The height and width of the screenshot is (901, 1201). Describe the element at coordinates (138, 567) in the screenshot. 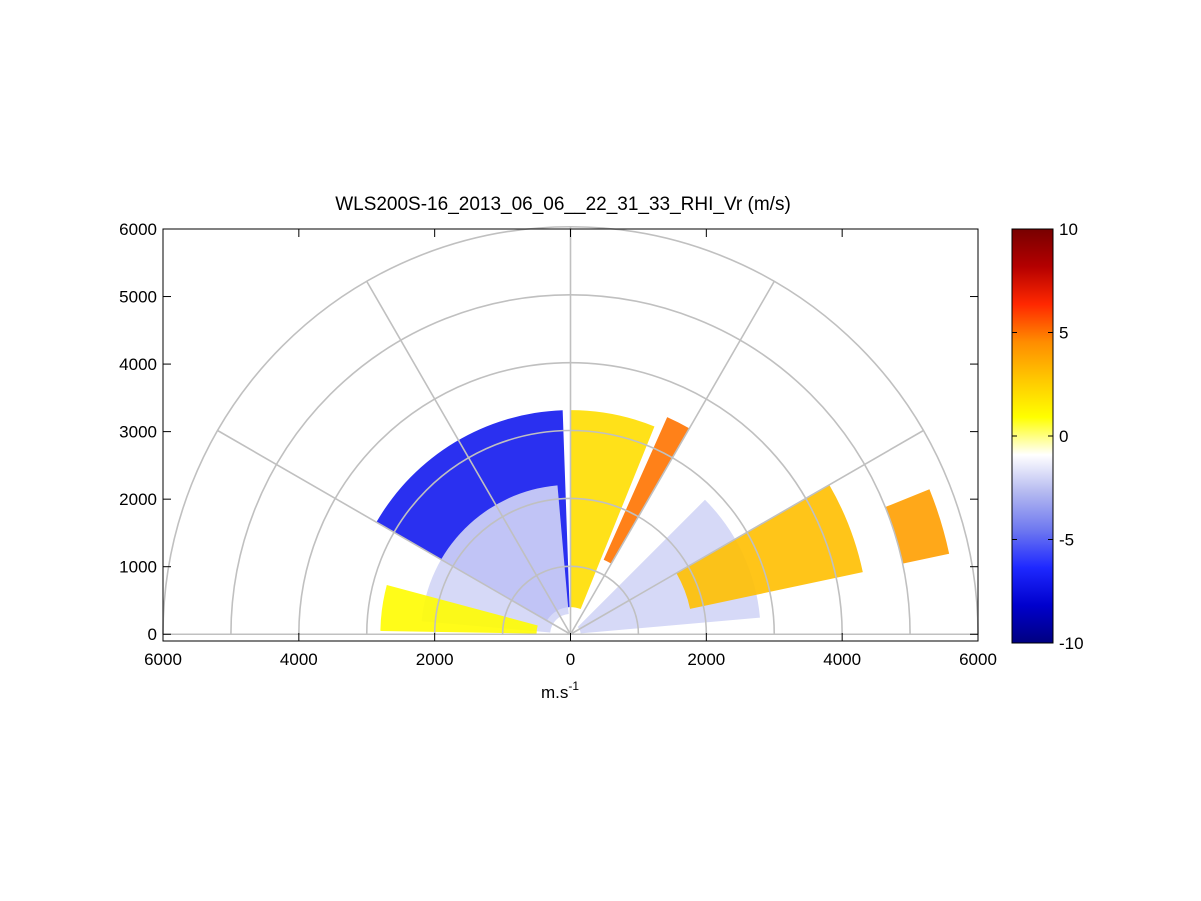

I see `y-tick-label: 1000` at that location.